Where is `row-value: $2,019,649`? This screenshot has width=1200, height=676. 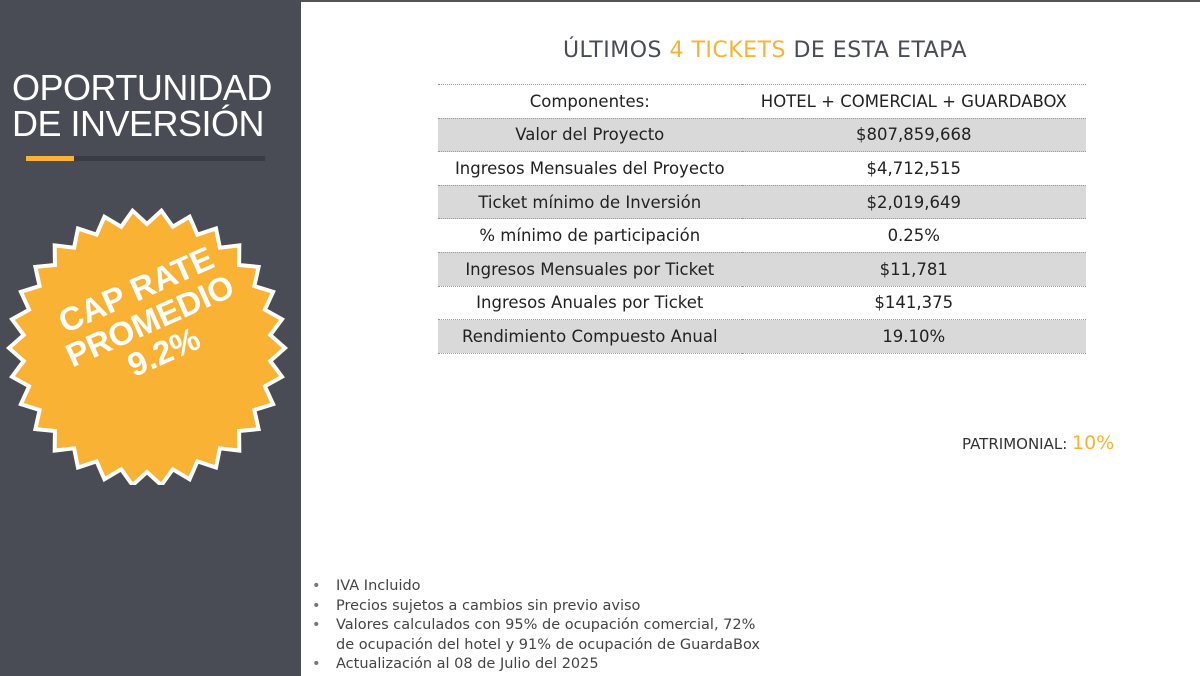
row-value: $2,019,649 is located at coordinates (913, 201).